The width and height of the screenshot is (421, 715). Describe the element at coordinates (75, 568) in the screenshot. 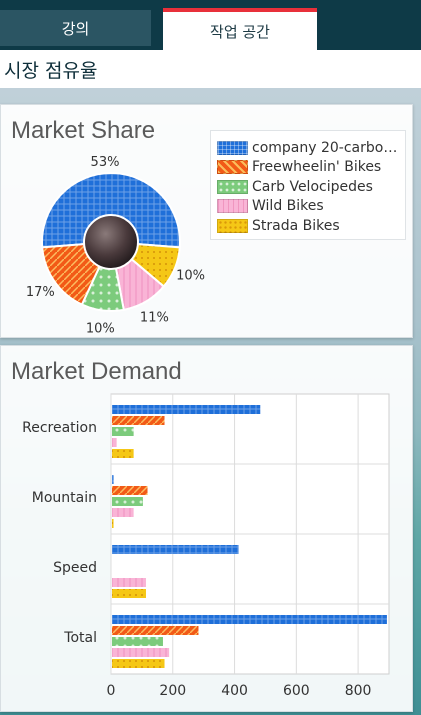

I see `y-tick-label: Speed` at that location.